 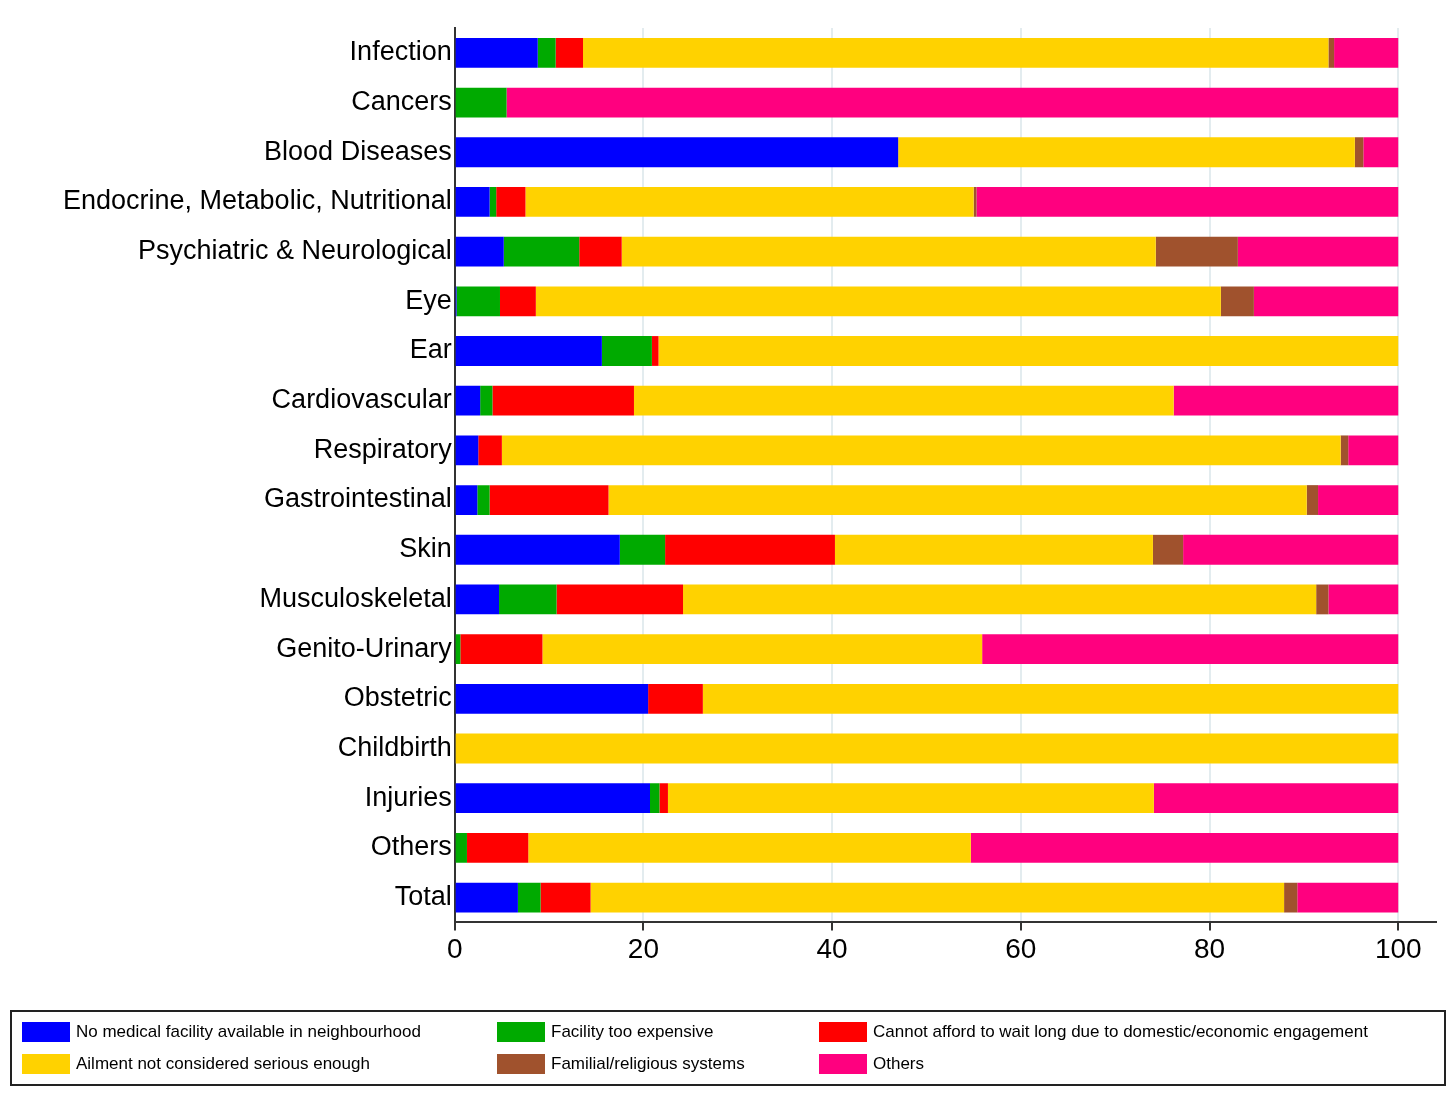 I want to click on x-tick-label: 0, so click(x=454, y=948).